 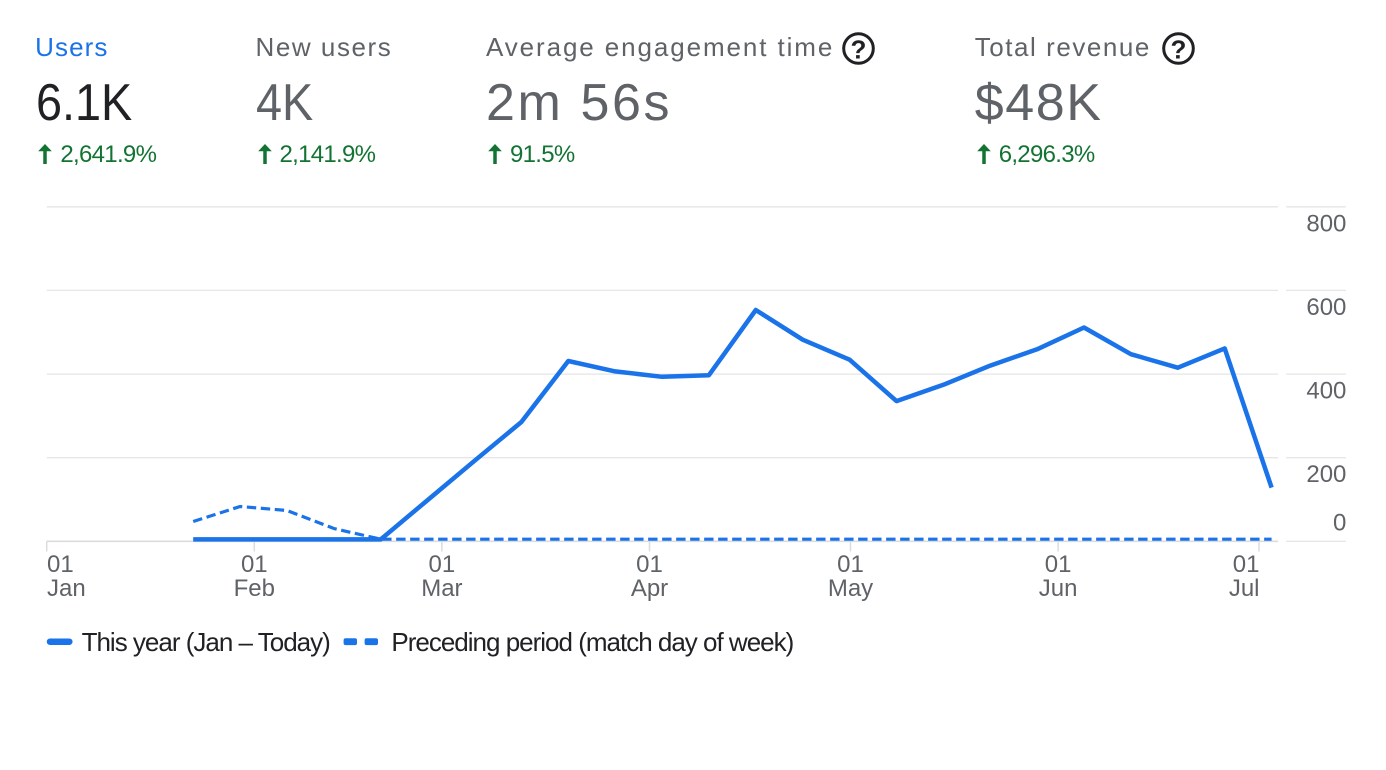 I want to click on svg-text: This year (Jan – Today), so click(x=206, y=642).